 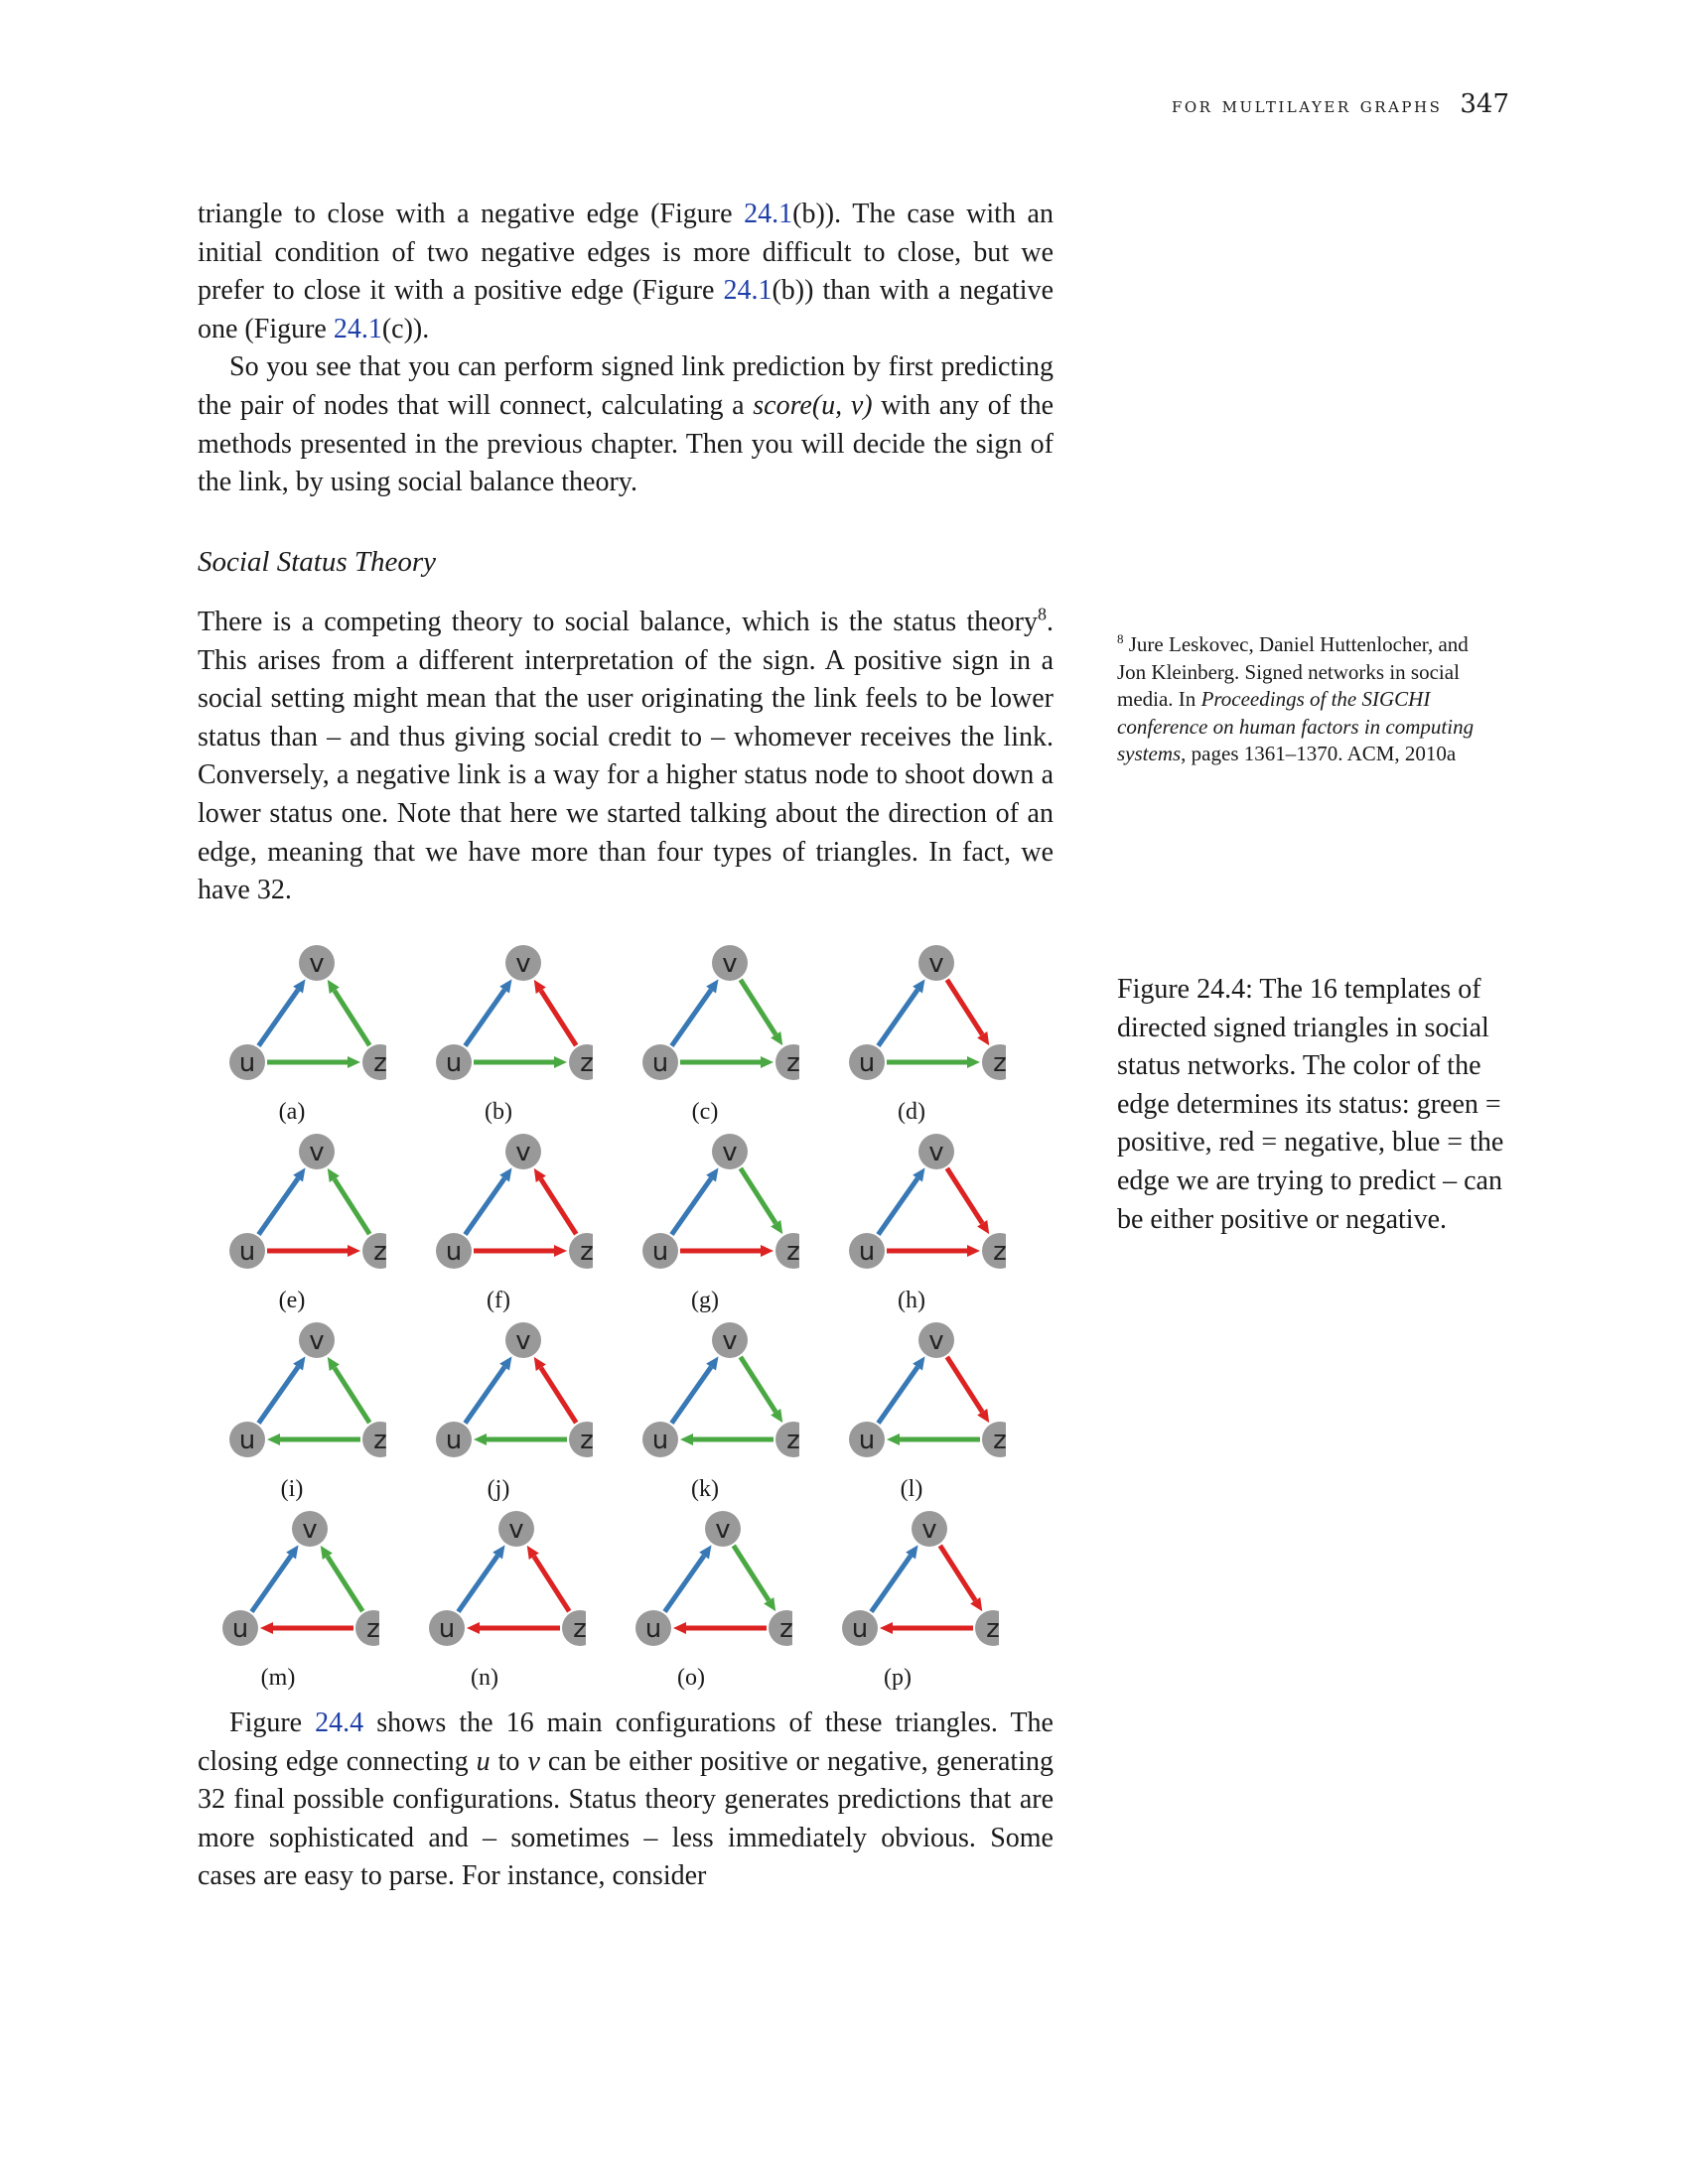 What do you see at coordinates (498, 1032) in the screenshot?
I see `triangle-panel: u v z (b)` at bounding box center [498, 1032].